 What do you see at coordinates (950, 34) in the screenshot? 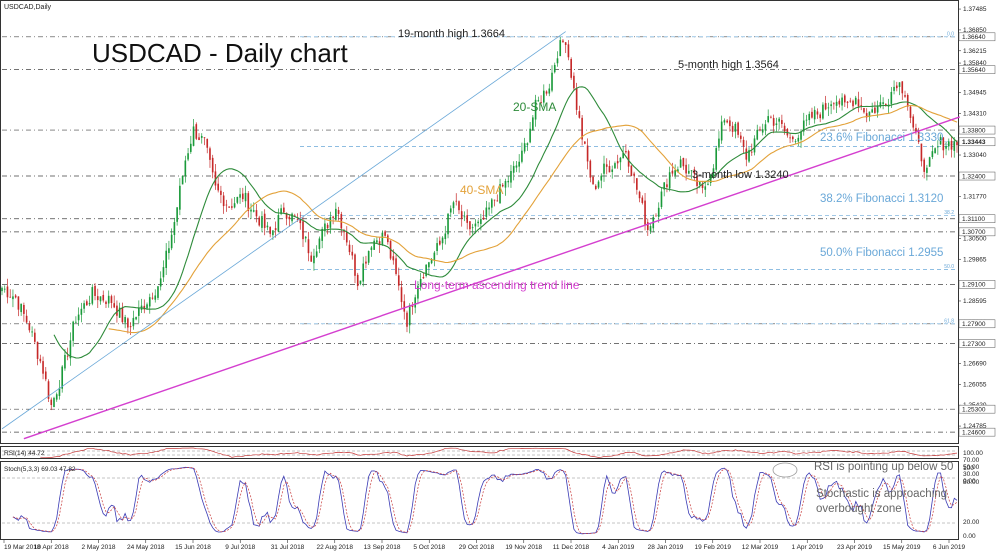
I see `fibonacci-level-label: 0.0` at bounding box center [950, 34].